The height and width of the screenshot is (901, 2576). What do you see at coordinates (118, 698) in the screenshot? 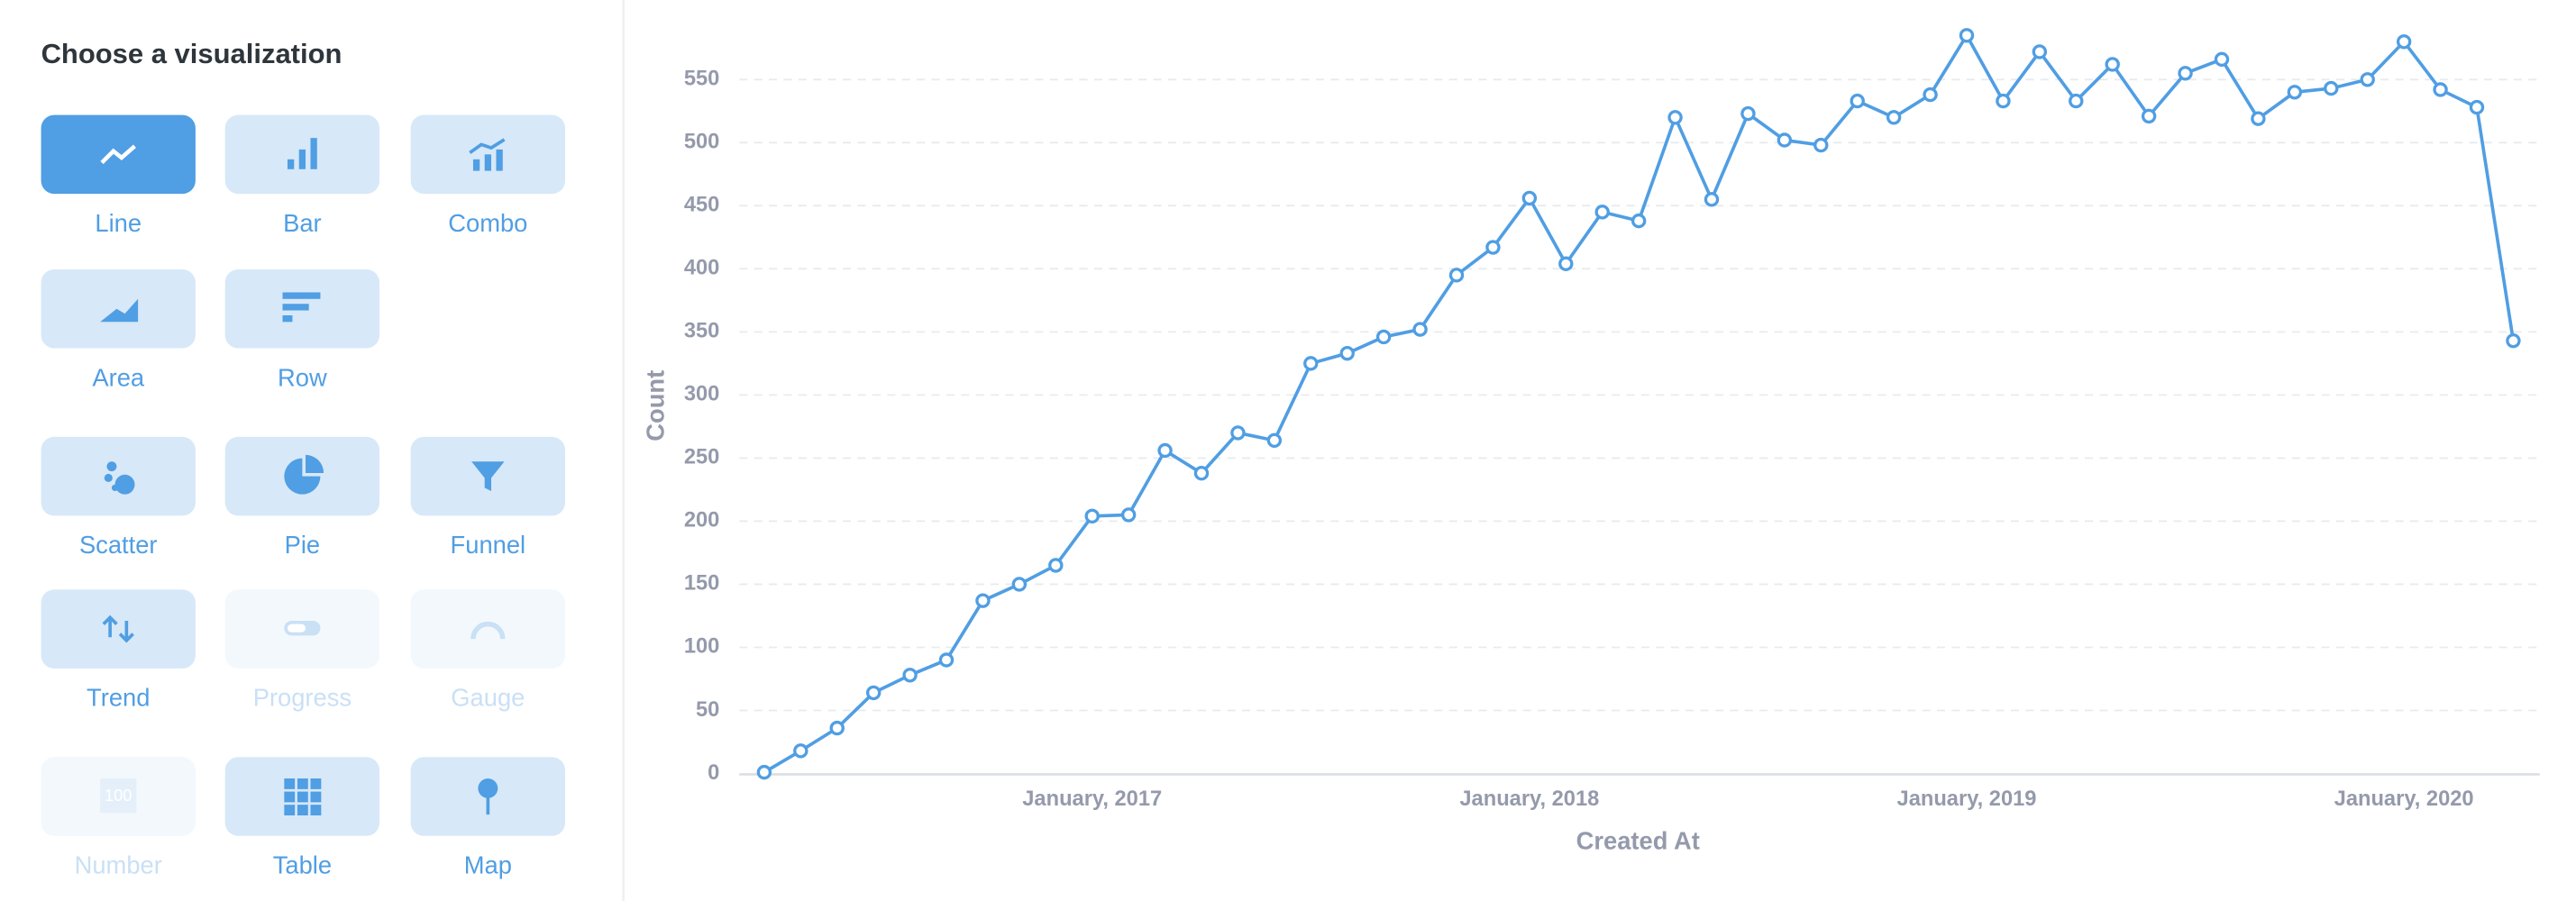
I see `option-label: Trend` at bounding box center [118, 698].